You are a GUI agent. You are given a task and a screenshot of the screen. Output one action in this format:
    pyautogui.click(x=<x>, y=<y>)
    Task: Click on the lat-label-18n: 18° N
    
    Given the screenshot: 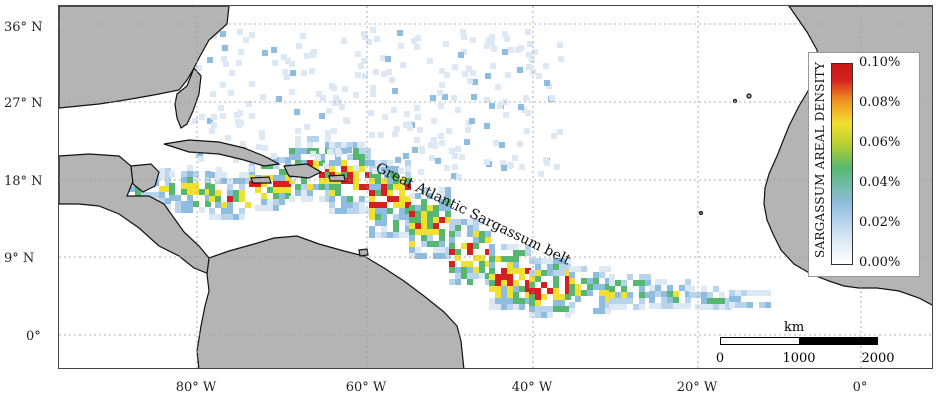 What is the action you would take?
    pyautogui.click(x=23, y=181)
    